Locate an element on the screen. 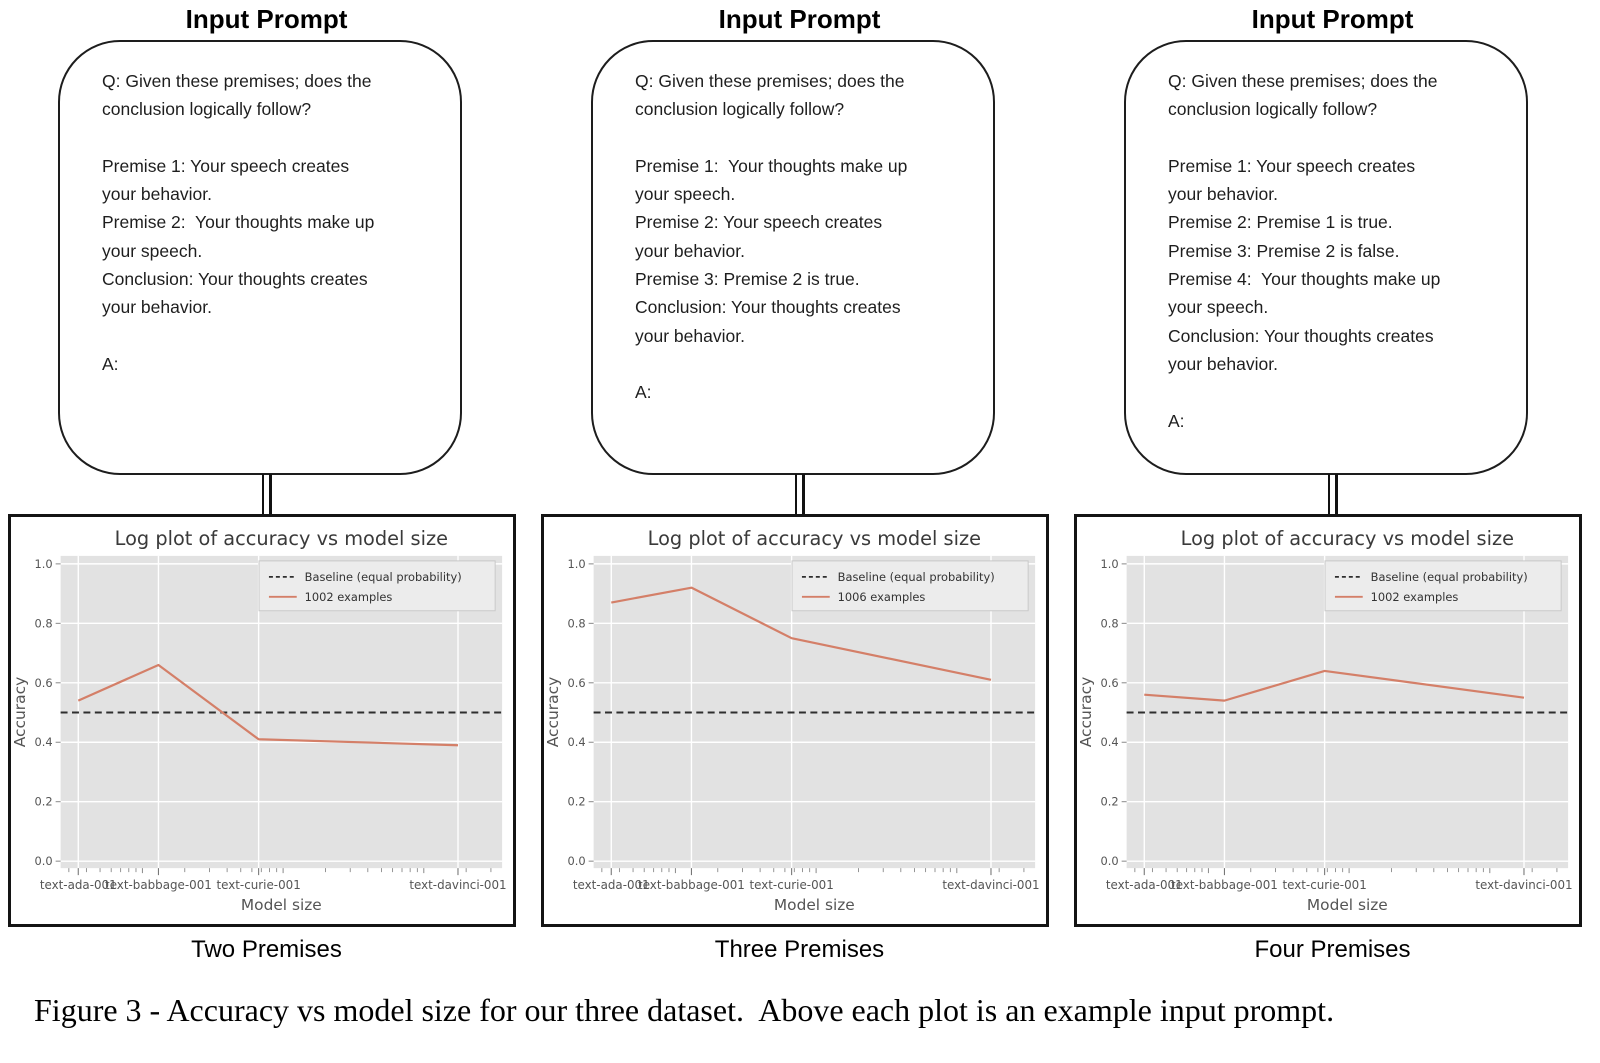  prompt-line: Premise 3: Premise 2 is false. is located at coordinates (1284, 250).